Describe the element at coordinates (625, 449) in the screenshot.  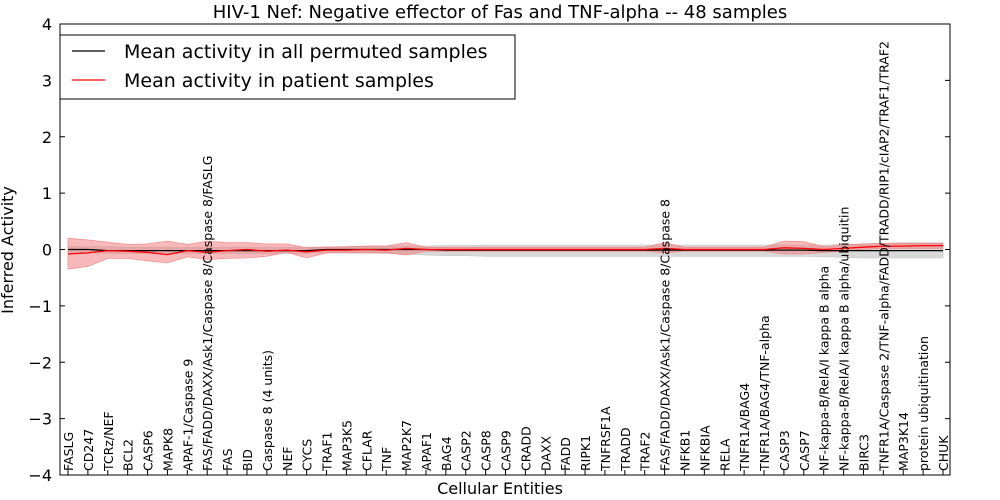
I see `x-tick-label: TRADD` at that location.